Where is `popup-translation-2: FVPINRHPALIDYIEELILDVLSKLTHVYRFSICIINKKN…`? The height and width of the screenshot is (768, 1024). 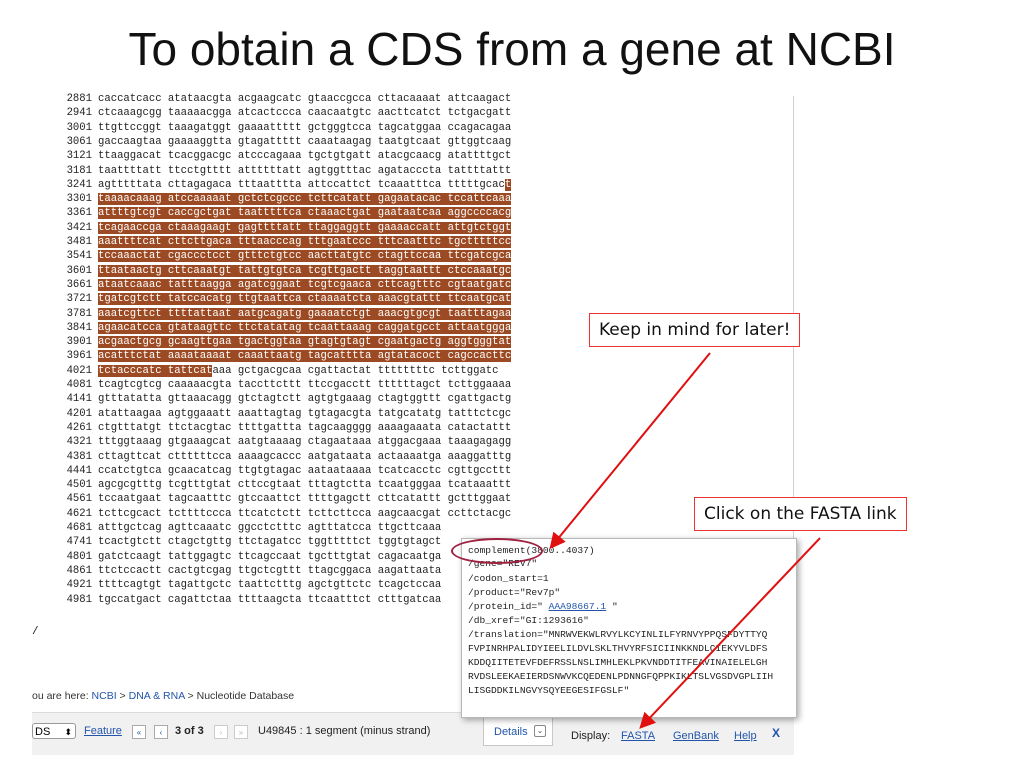 popup-translation-2: FVPINRHPALIDYIEELILDVLSKLTHVYRFSICIINKKN… is located at coordinates (618, 648).